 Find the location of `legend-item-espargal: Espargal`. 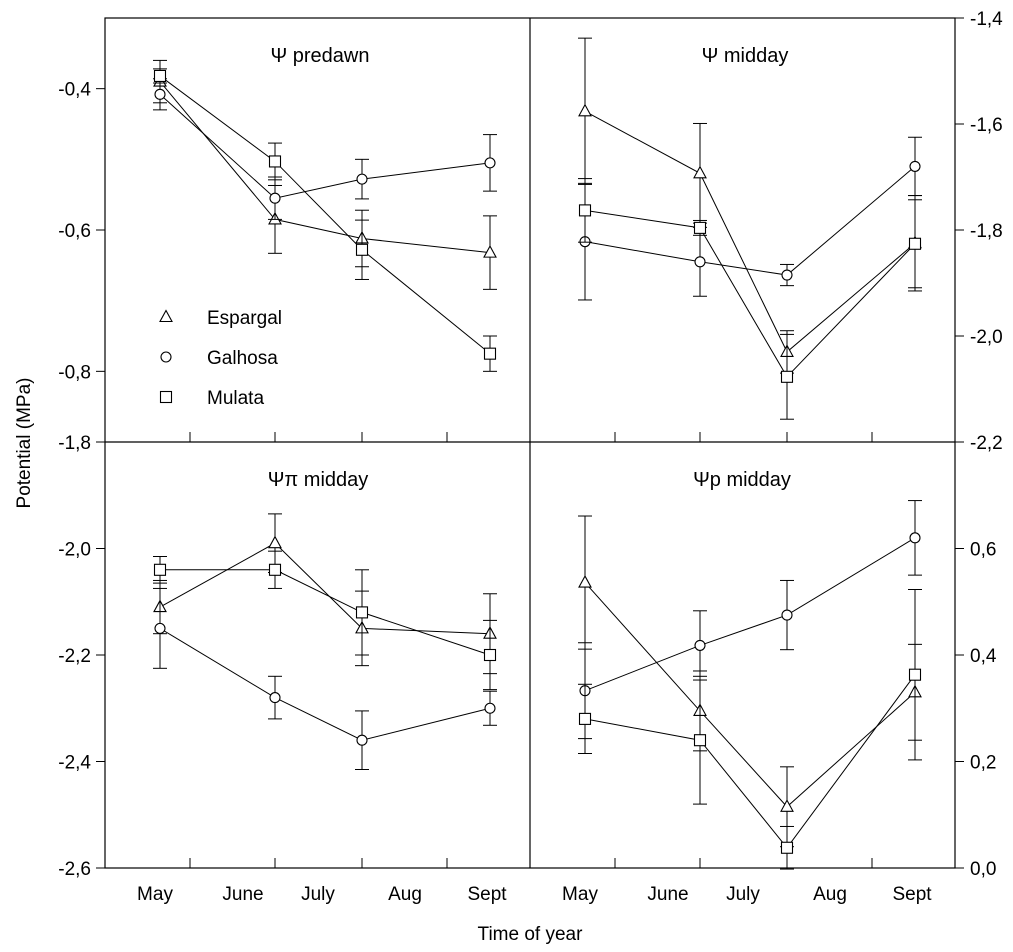

legend-item-espargal: Espargal is located at coordinates (220, 318).